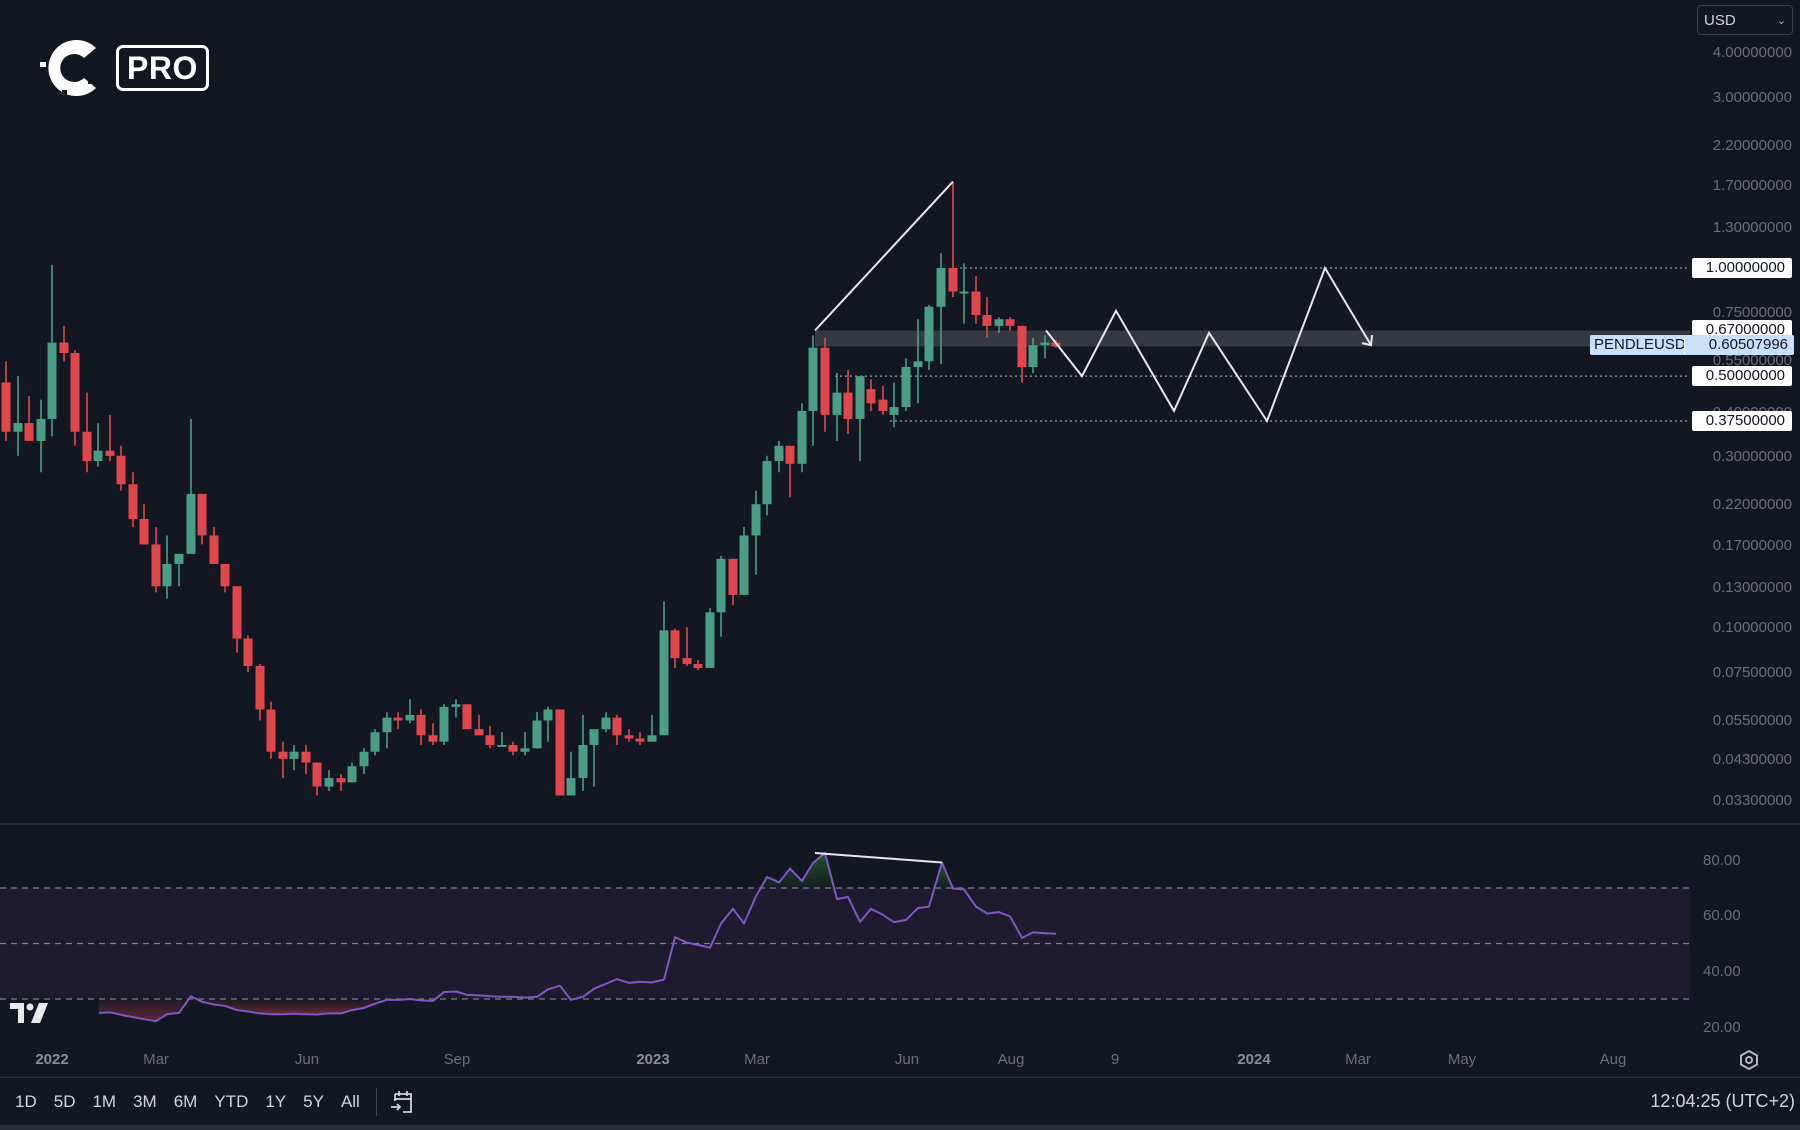  Describe the element at coordinates (1722, 1101) in the screenshot. I see `clock-timezone: 12:04:25 (UTC+2)` at that location.